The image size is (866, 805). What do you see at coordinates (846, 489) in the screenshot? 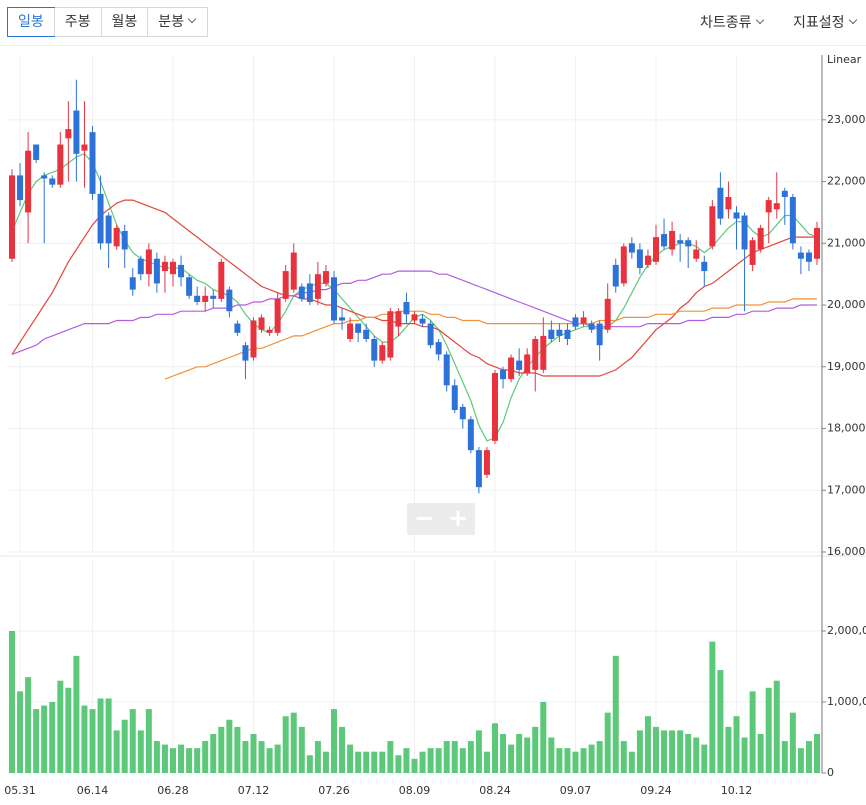
I see `y-tick-label: 17,000` at bounding box center [846, 489].